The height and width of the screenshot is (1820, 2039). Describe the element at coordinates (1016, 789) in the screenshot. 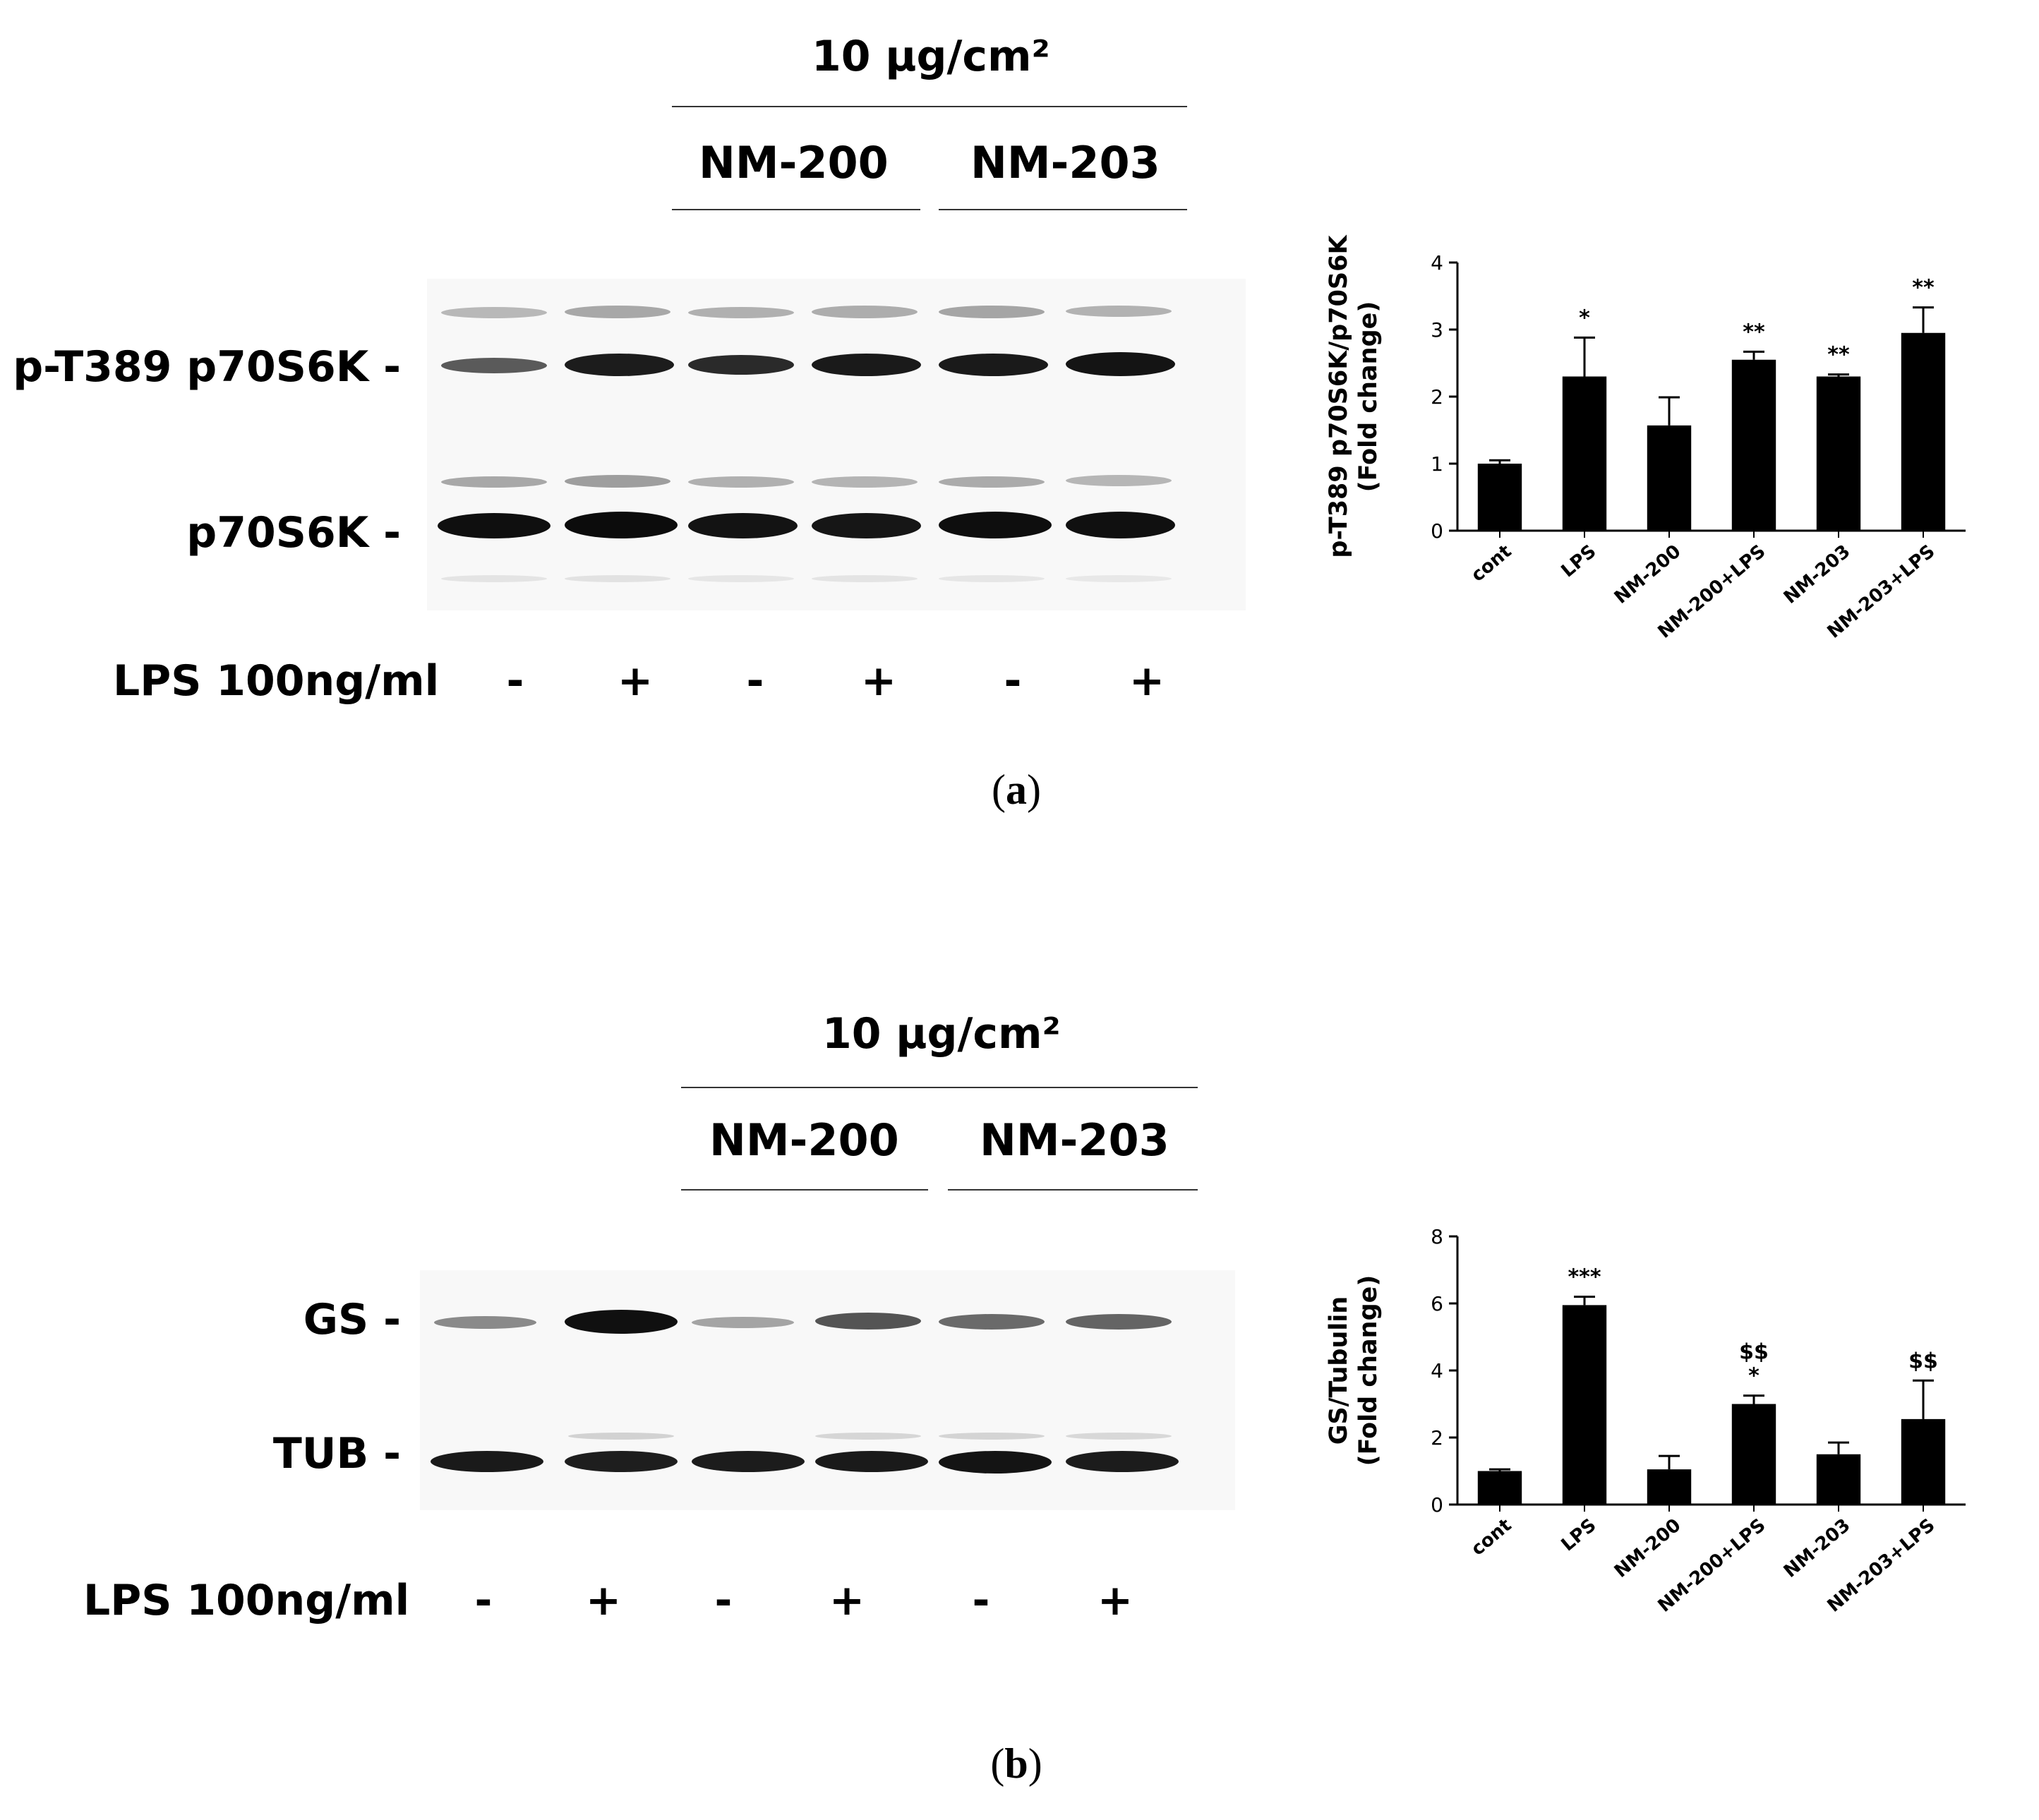

I see `panel-caption-a: (a)` at that location.